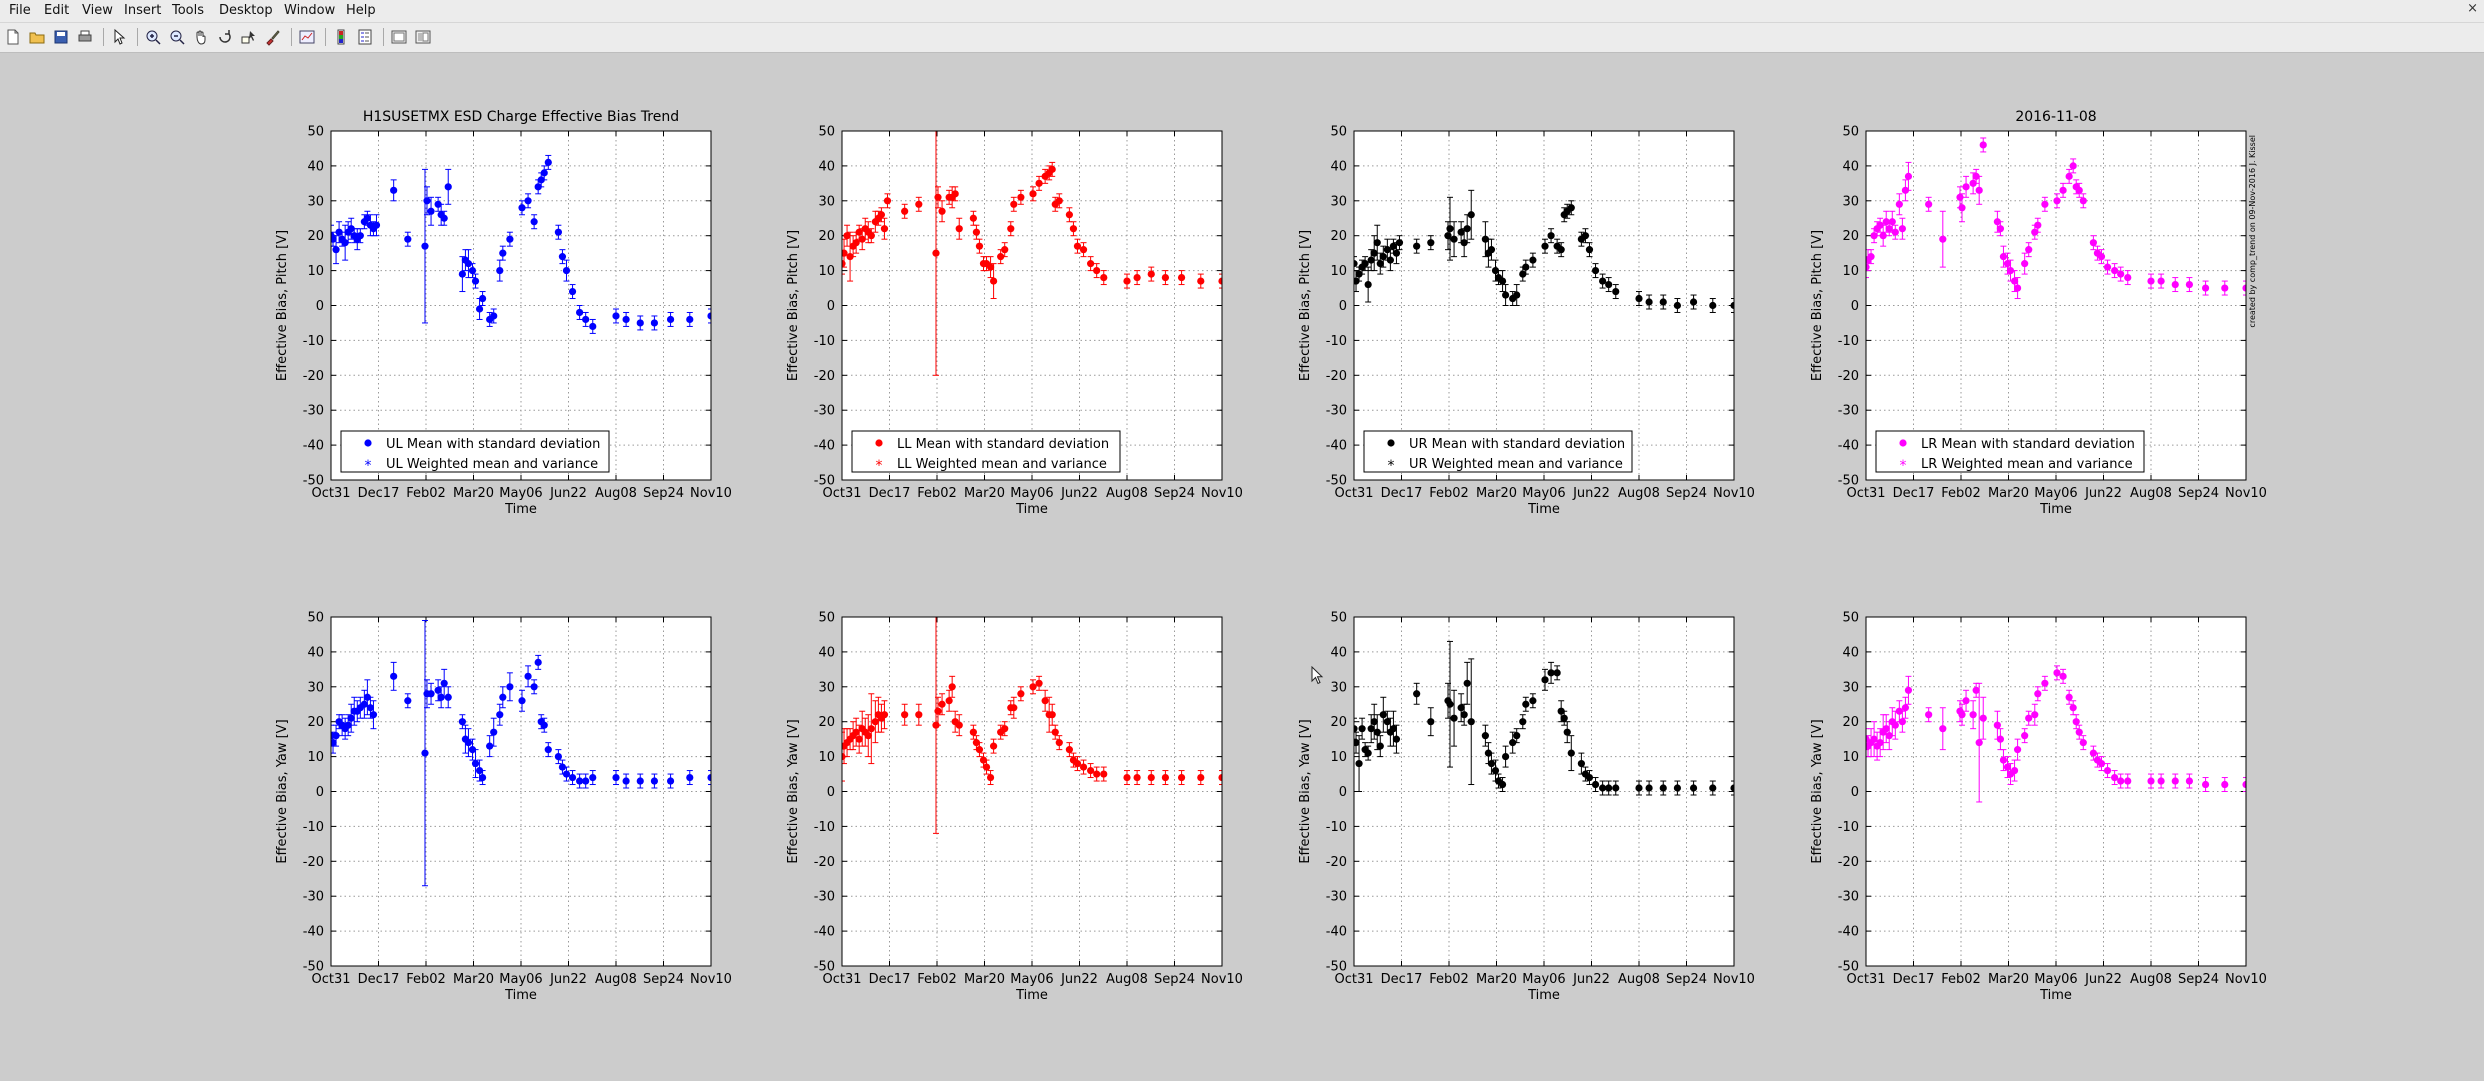 The height and width of the screenshot is (1081, 2484). Describe the element at coordinates (341, 37) in the screenshot. I see `colorbar-icon` at that location.